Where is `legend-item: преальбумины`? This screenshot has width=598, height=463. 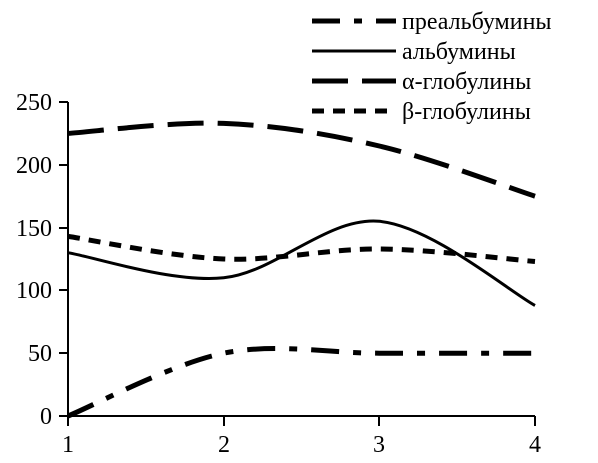 legend-item: преальбумины is located at coordinates (432, 22).